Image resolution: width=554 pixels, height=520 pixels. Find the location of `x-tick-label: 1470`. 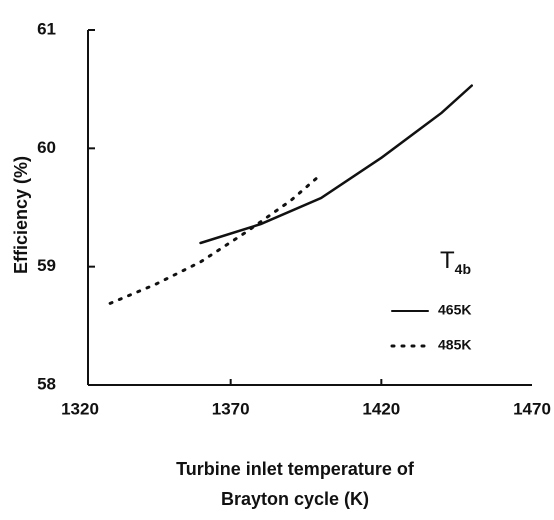

x-tick-label: 1470 is located at coordinates (532, 408).